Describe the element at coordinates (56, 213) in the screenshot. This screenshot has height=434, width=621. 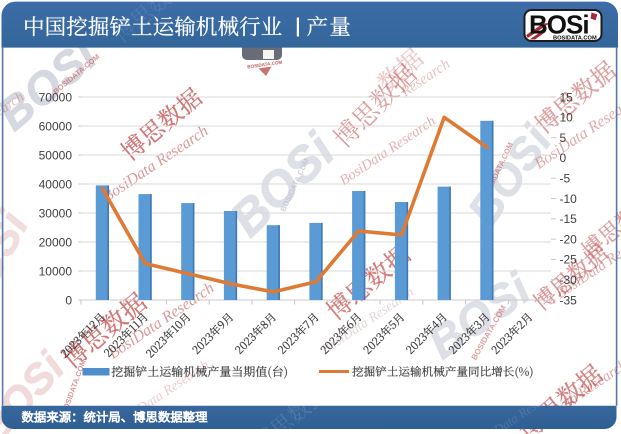
I see `svg-text: 30000` at that location.